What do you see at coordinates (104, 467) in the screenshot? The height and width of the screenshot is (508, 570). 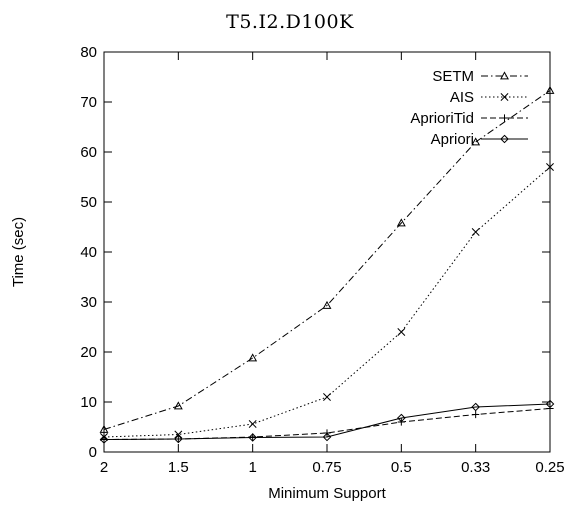 I see `x-tick-label: 2` at bounding box center [104, 467].